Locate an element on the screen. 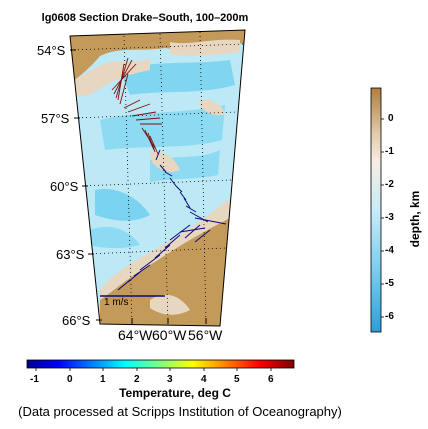 Image resolution: width=428 pixels, height=429 pixels. temp-tick: 6 is located at coordinates (271, 379).